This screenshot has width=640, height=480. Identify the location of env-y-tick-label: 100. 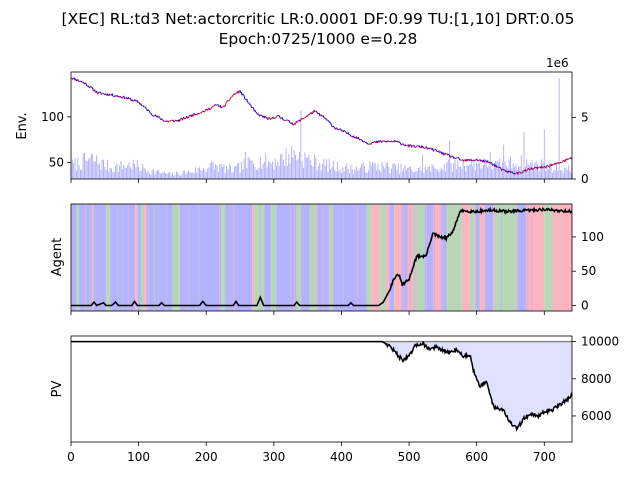
(52, 117).